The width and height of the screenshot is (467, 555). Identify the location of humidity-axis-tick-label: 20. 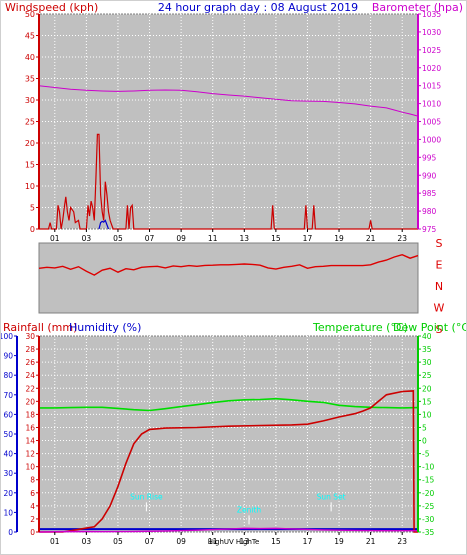
(8, 493).